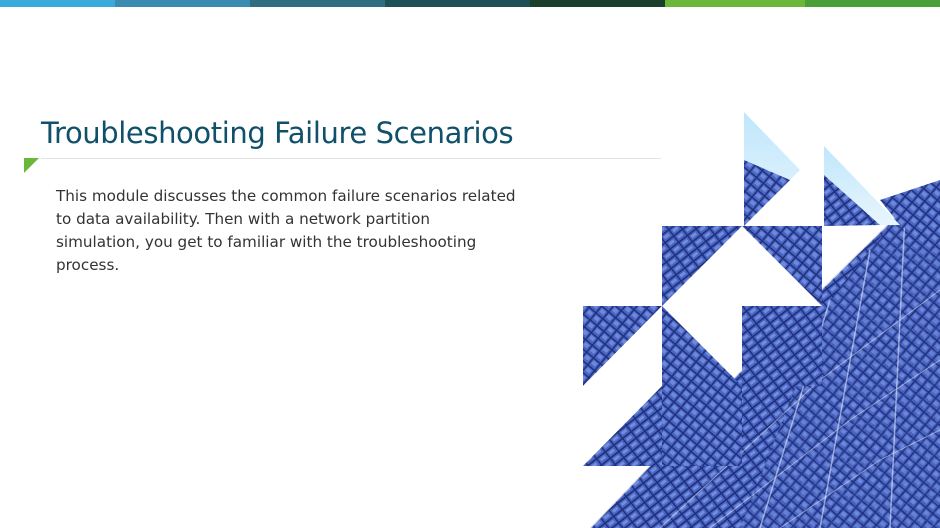 The image size is (940, 528). Describe the element at coordinates (31, 165) in the screenshot. I see `green-corner-triangle-icon` at that location.